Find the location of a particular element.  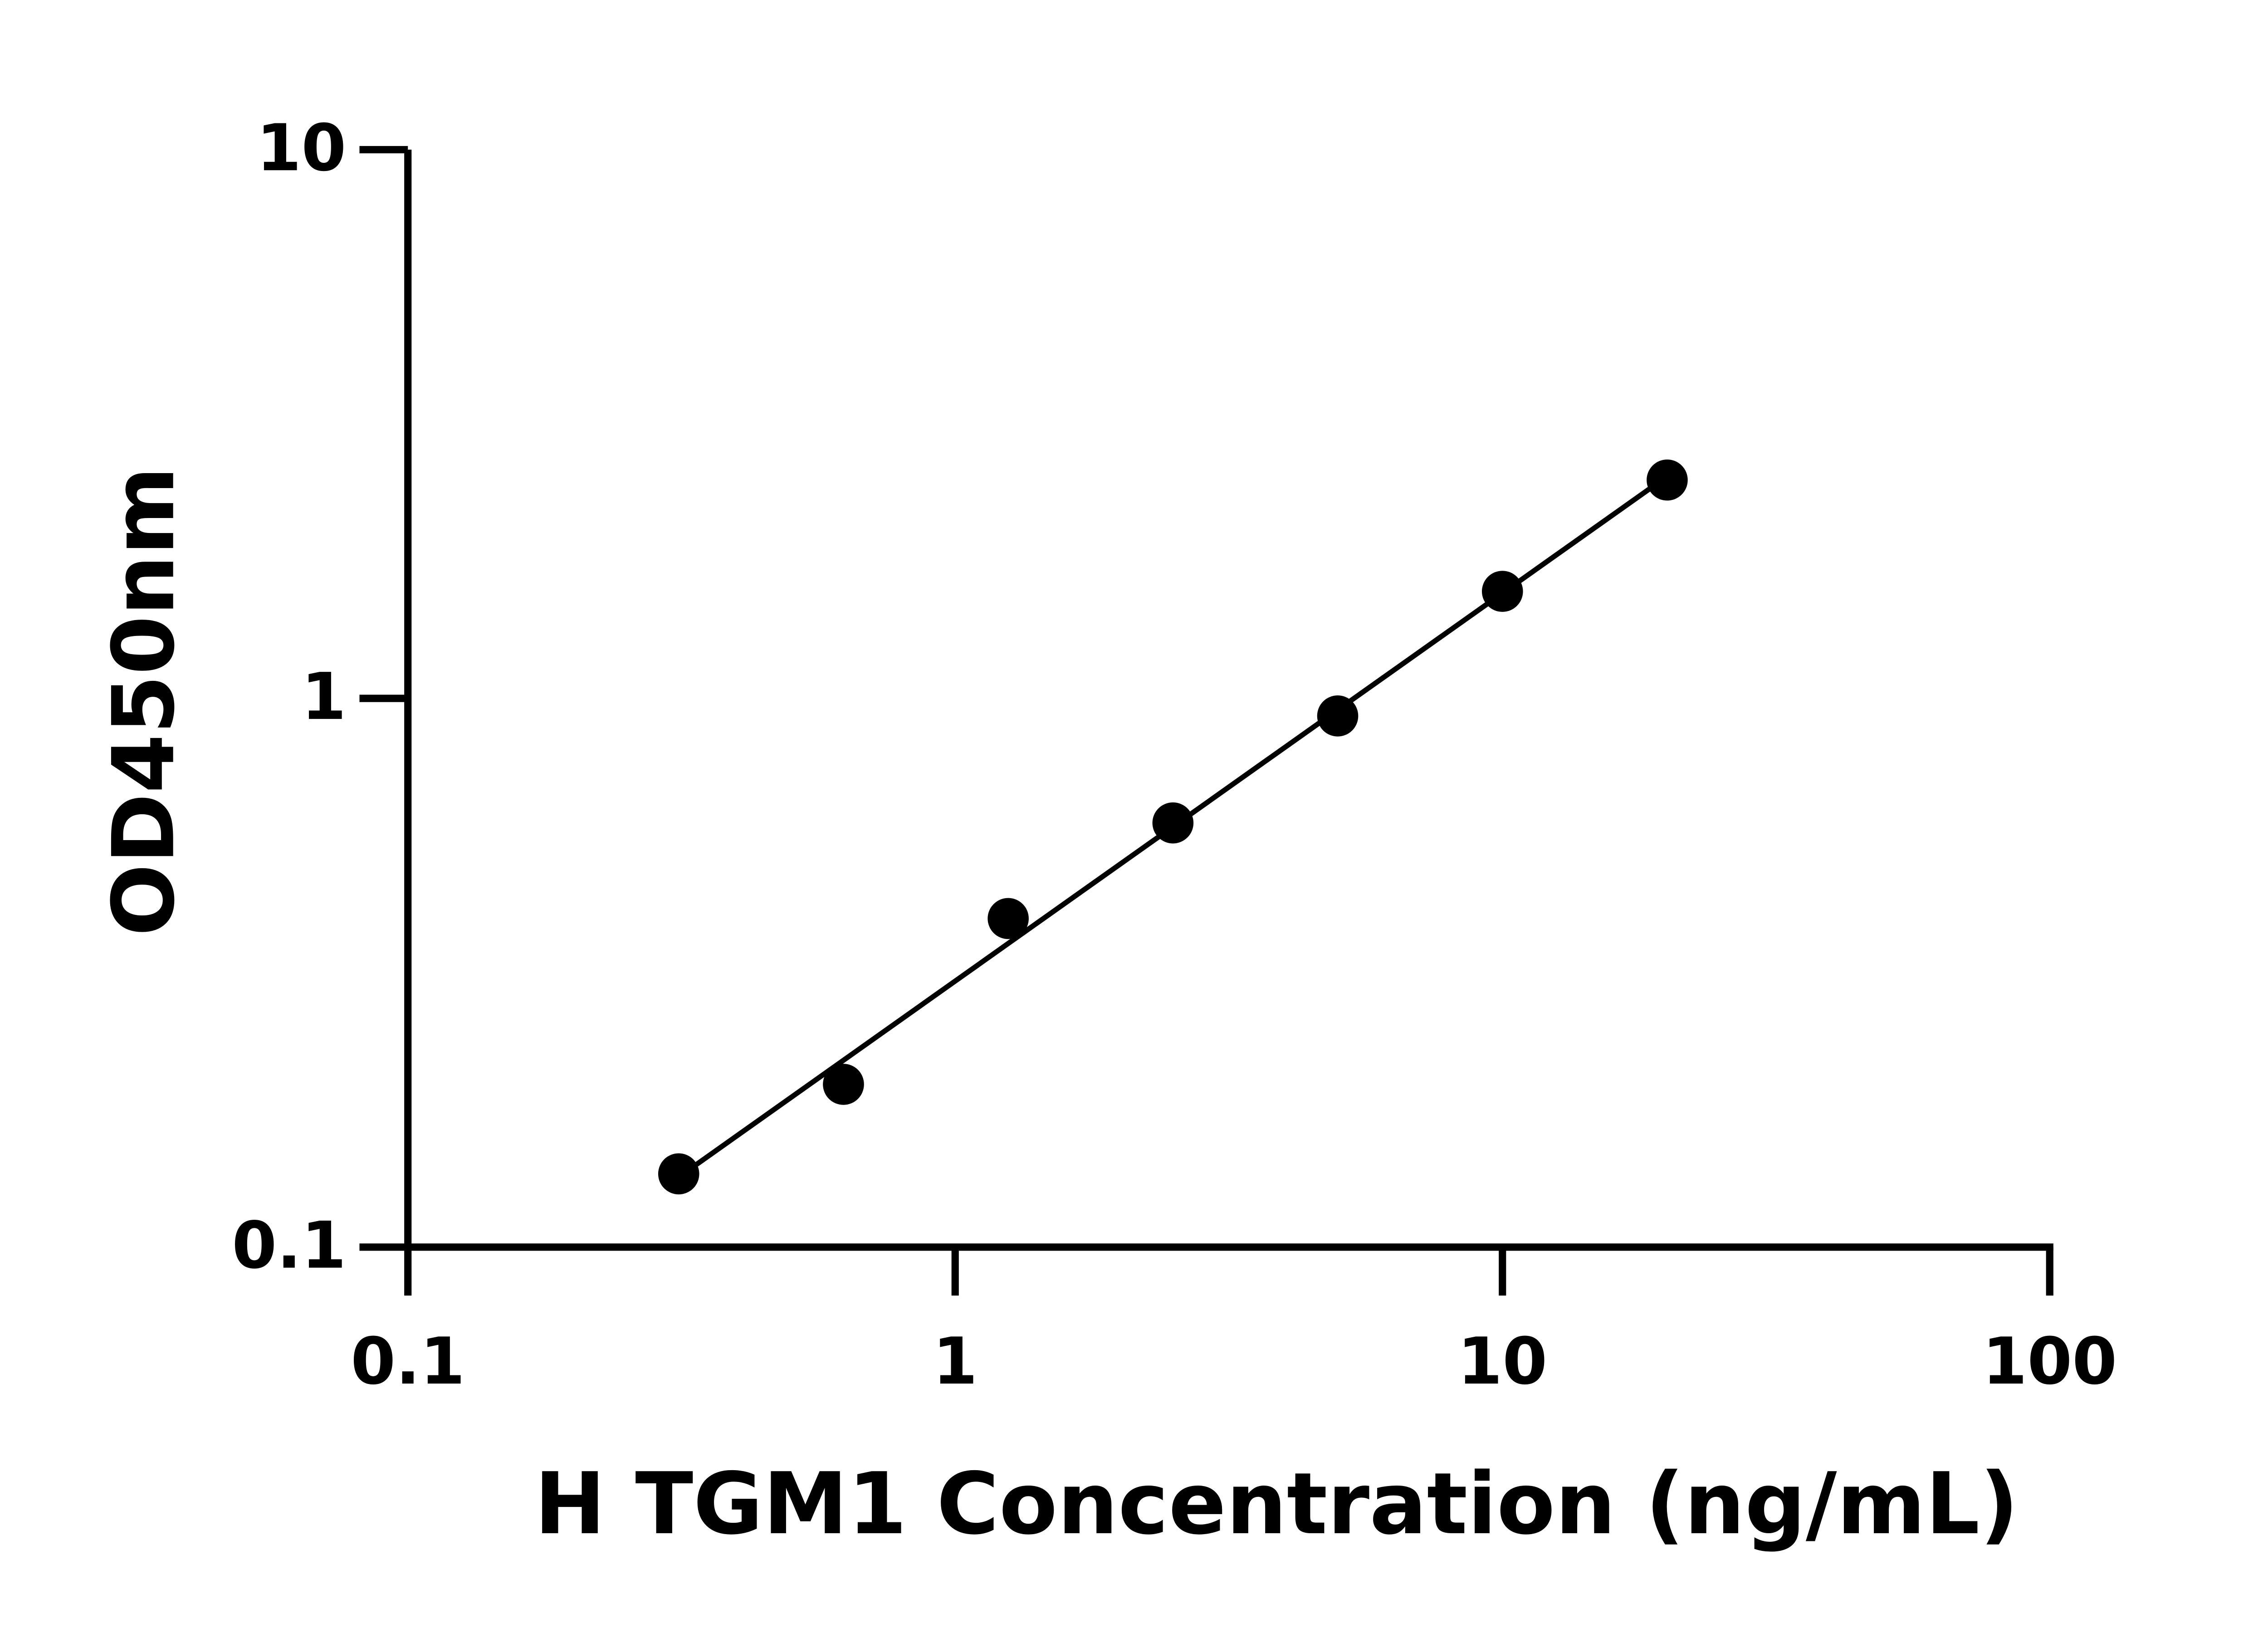

x-tick-label: 100 is located at coordinates (2050, 1361).